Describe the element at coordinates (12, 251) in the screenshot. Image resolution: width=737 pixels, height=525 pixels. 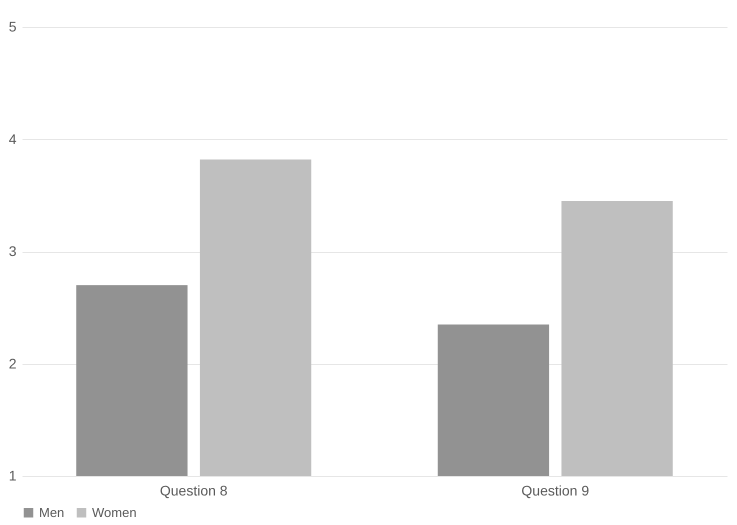
I see `y-tick-label: 3` at that location.